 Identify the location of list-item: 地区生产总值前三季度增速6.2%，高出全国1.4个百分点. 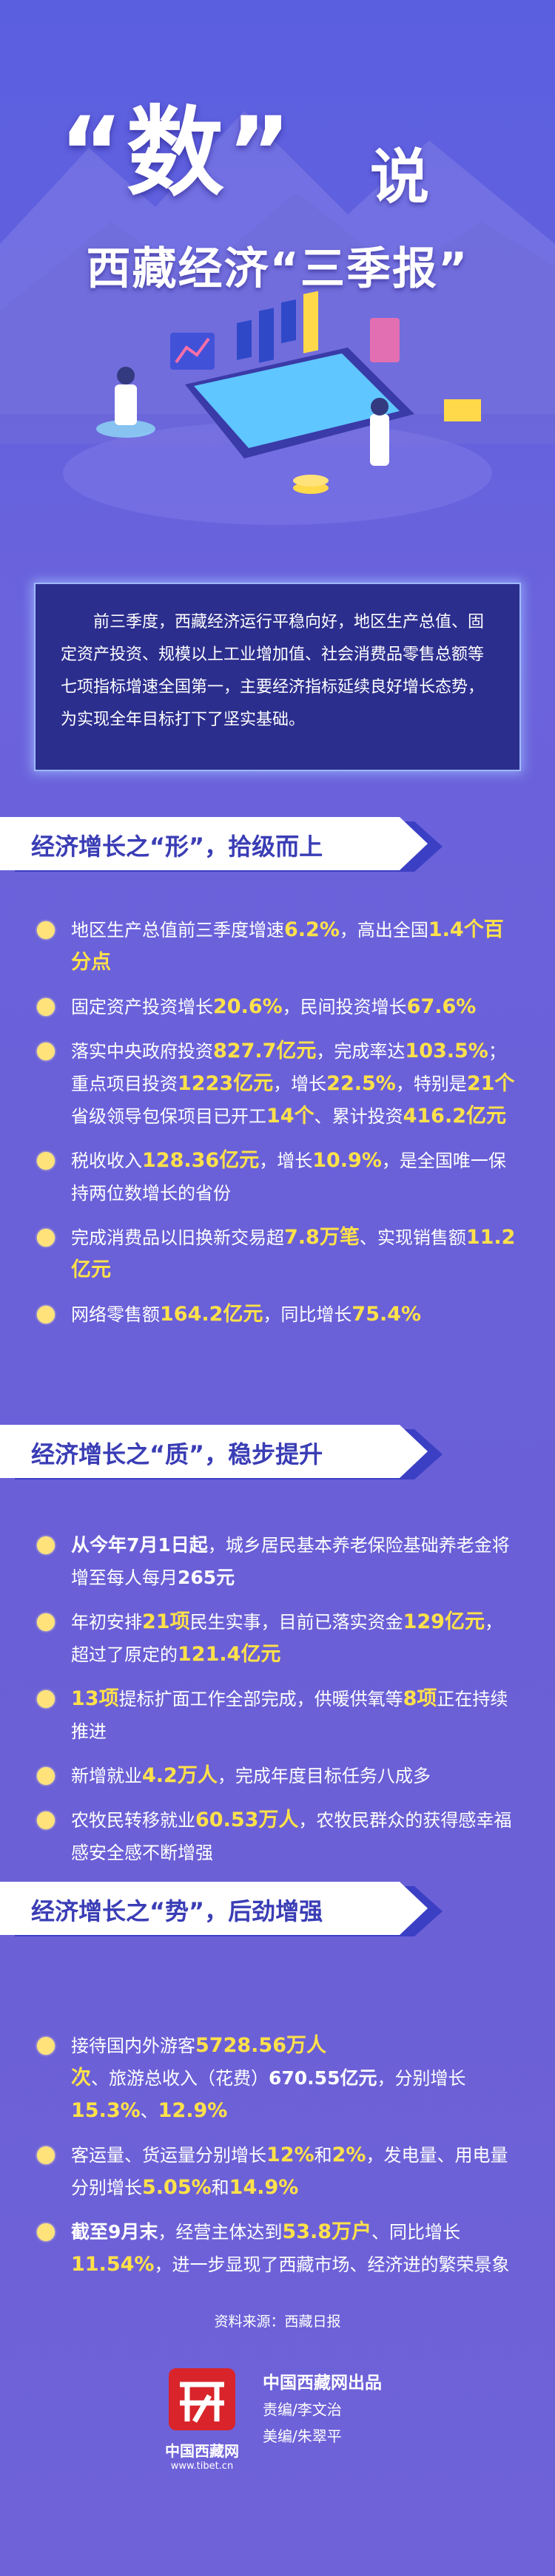
(277, 946).